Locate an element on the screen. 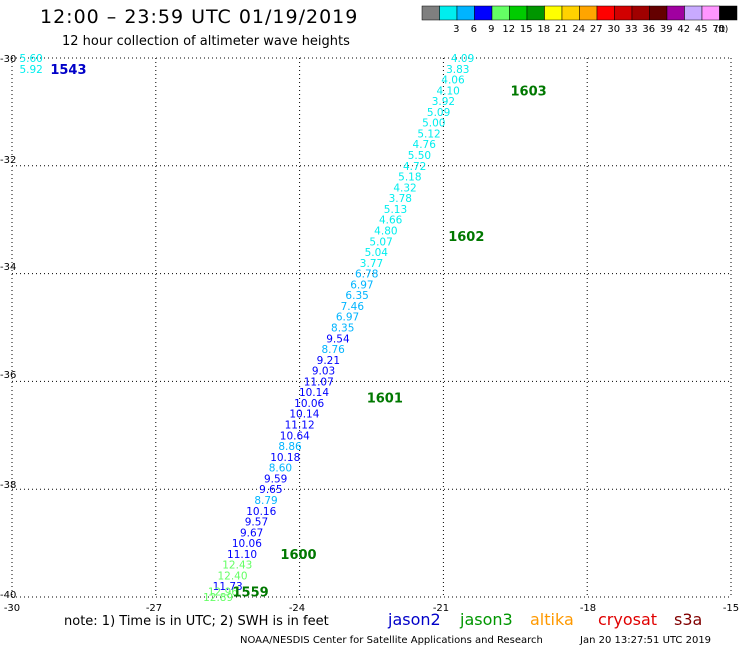 The width and height of the screenshot is (740, 650). legend-label: 42 is located at coordinates (683, 29).